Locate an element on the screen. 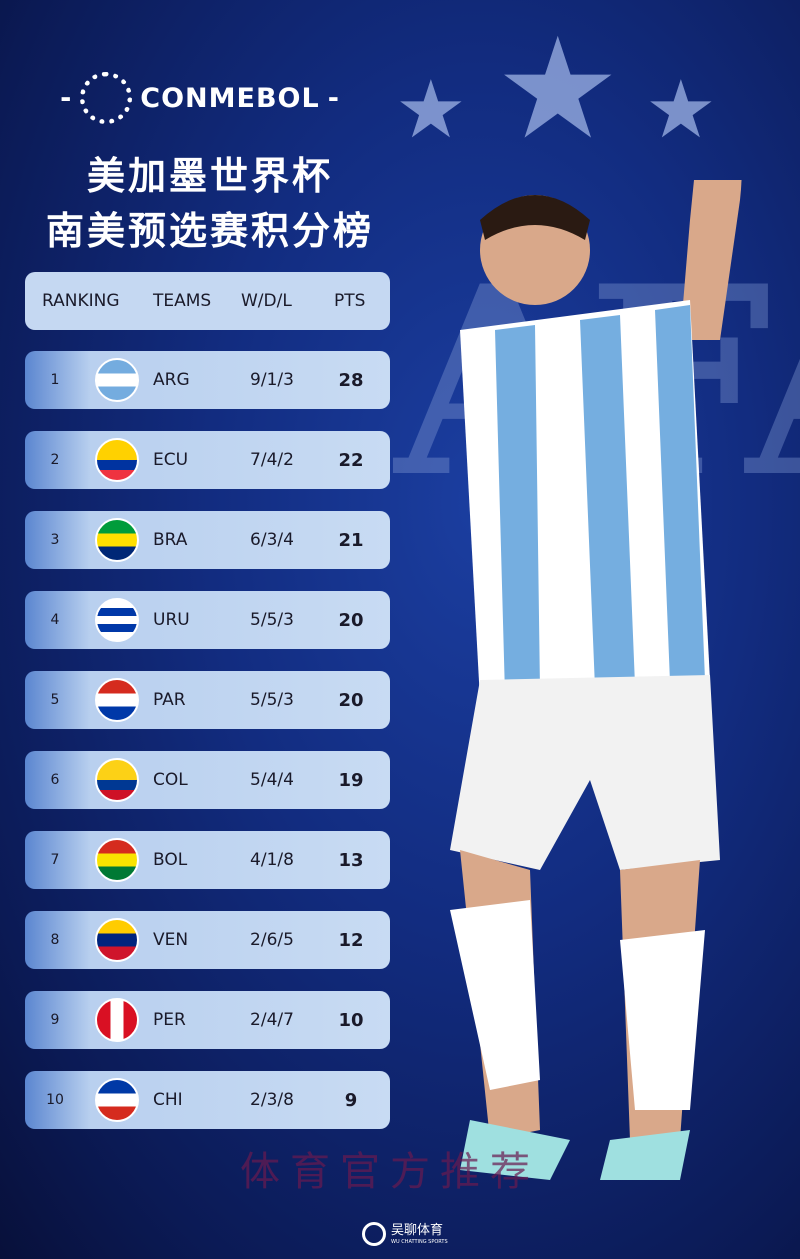 The width and height of the screenshot is (800, 1259). rank: 1 is located at coordinates (55, 380).